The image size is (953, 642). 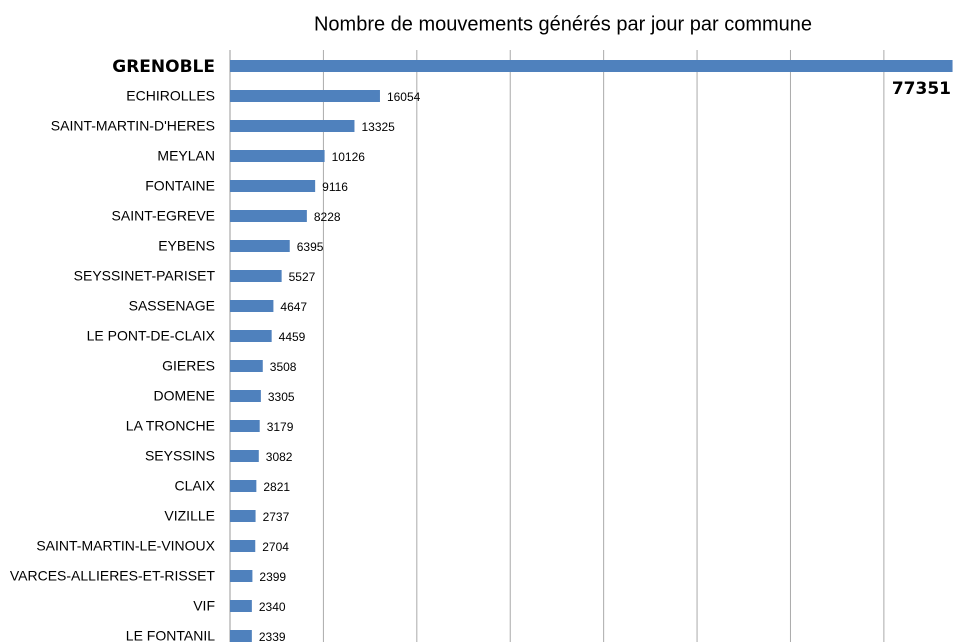 I want to click on y-tick-label: LA TRONCHE, so click(x=170, y=426).